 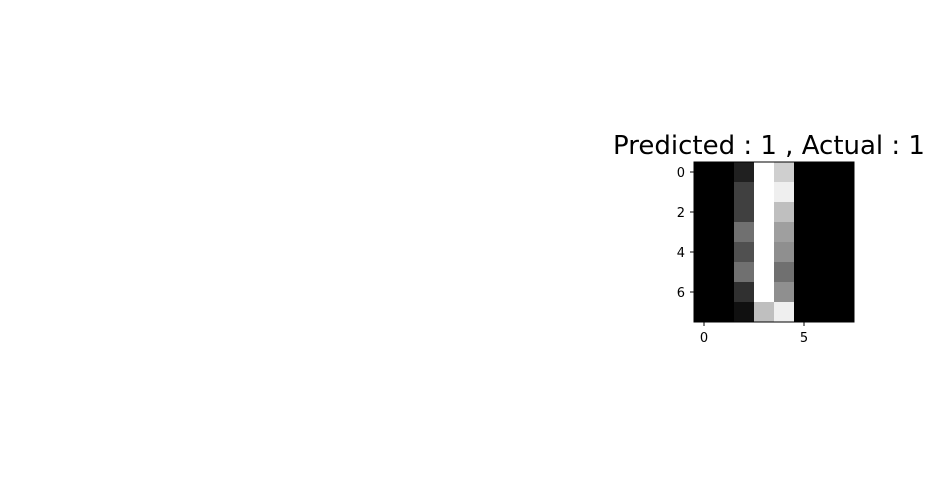 I want to click on y-axis: 0 2 4 6, so click(x=685, y=233).